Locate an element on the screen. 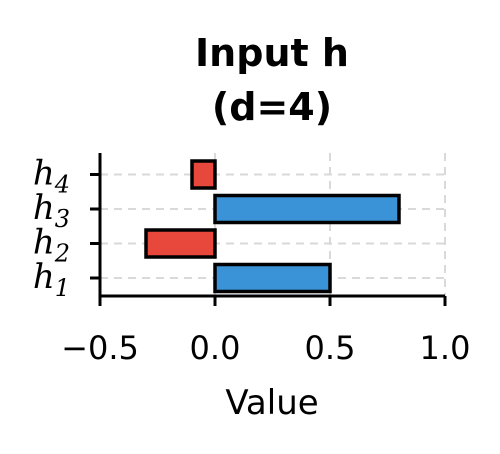 The width and height of the screenshot is (500, 454). bar-h3 is located at coordinates (307, 209).